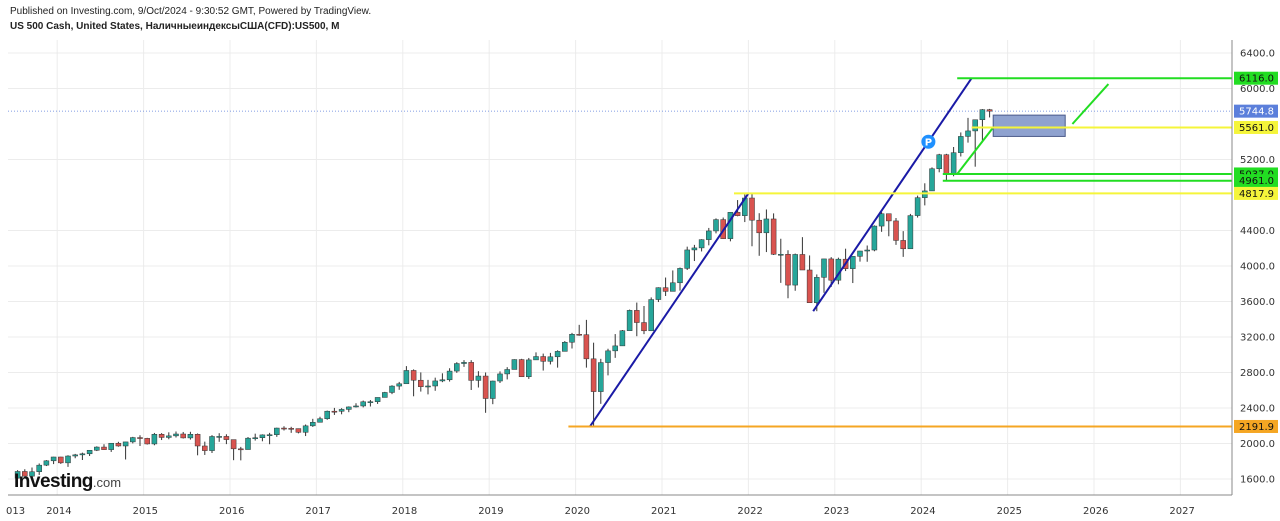 The height and width of the screenshot is (521, 1280). Describe the element at coordinates (53, 481) in the screenshot. I see `logo-word: Investing` at that location.